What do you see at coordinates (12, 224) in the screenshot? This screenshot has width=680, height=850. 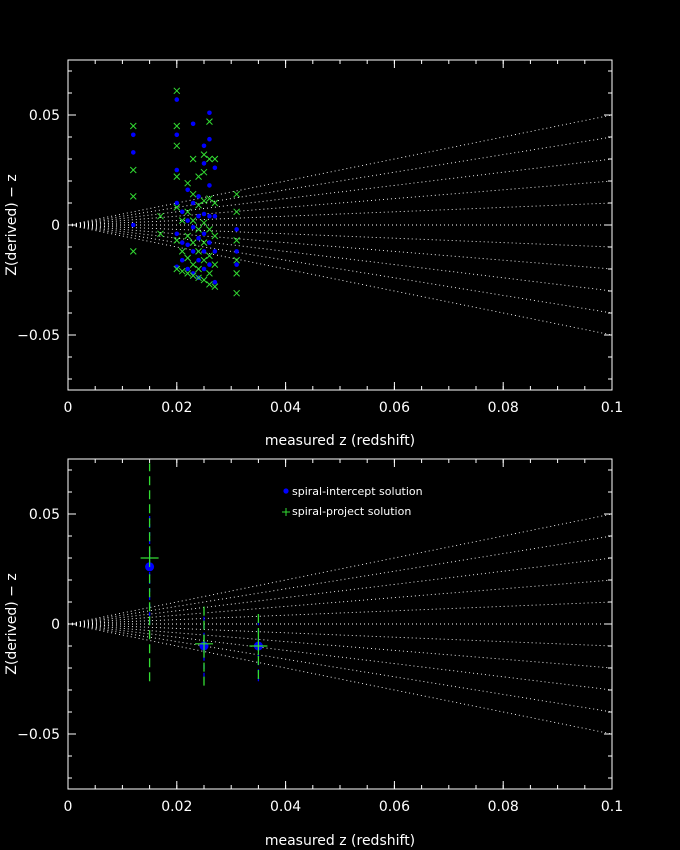 I see `top-y-axis-title: Z(derived) − z` at bounding box center [12, 224].